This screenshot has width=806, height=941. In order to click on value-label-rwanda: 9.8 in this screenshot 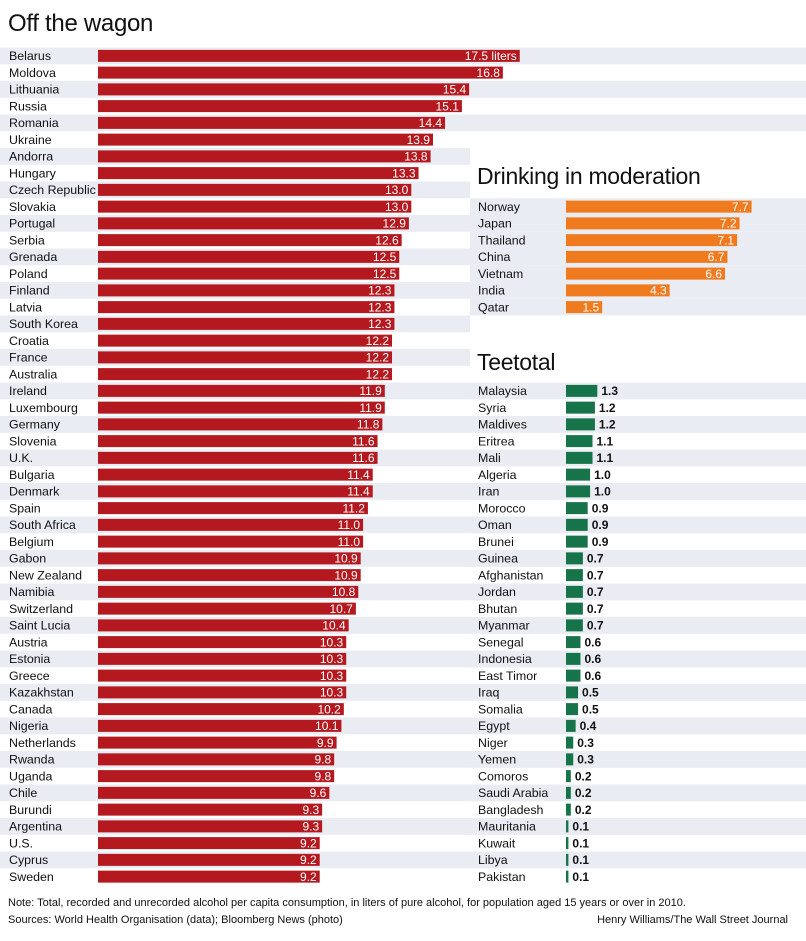, I will do `click(322, 760)`.